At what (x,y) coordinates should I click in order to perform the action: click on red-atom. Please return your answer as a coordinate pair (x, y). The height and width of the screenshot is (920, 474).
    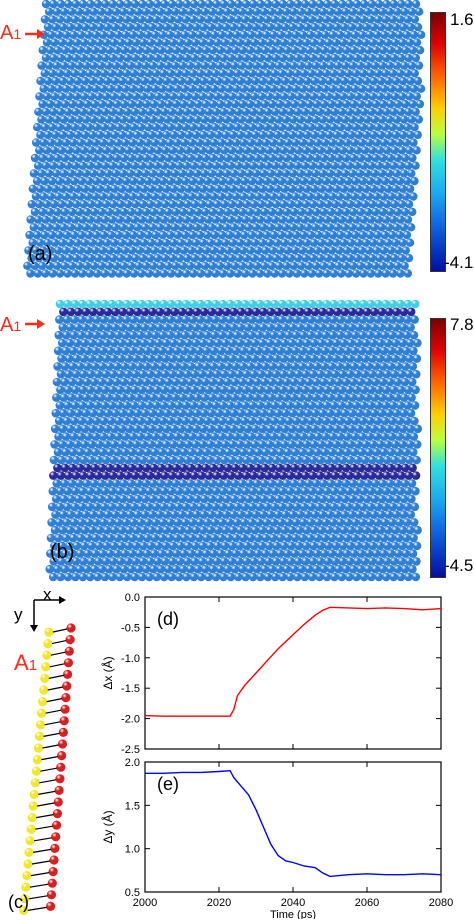
    Looking at the image, I should click on (51, 895).